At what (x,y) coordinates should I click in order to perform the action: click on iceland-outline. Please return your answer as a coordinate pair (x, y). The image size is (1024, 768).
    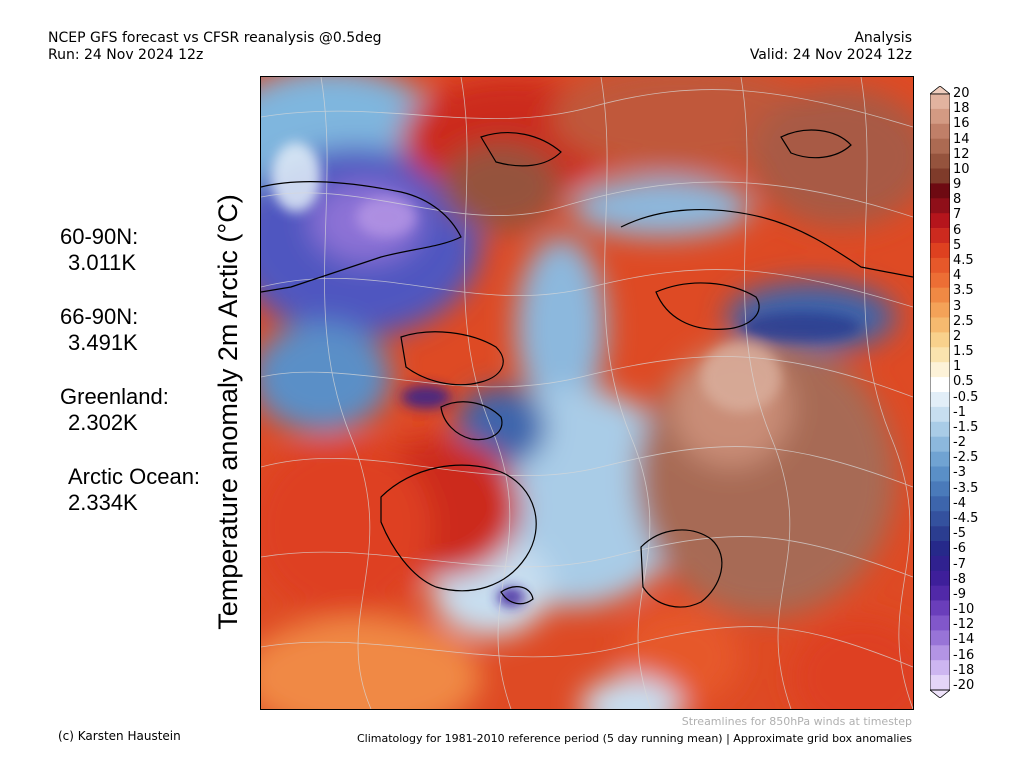
    Looking at the image, I should click on (517, 595).